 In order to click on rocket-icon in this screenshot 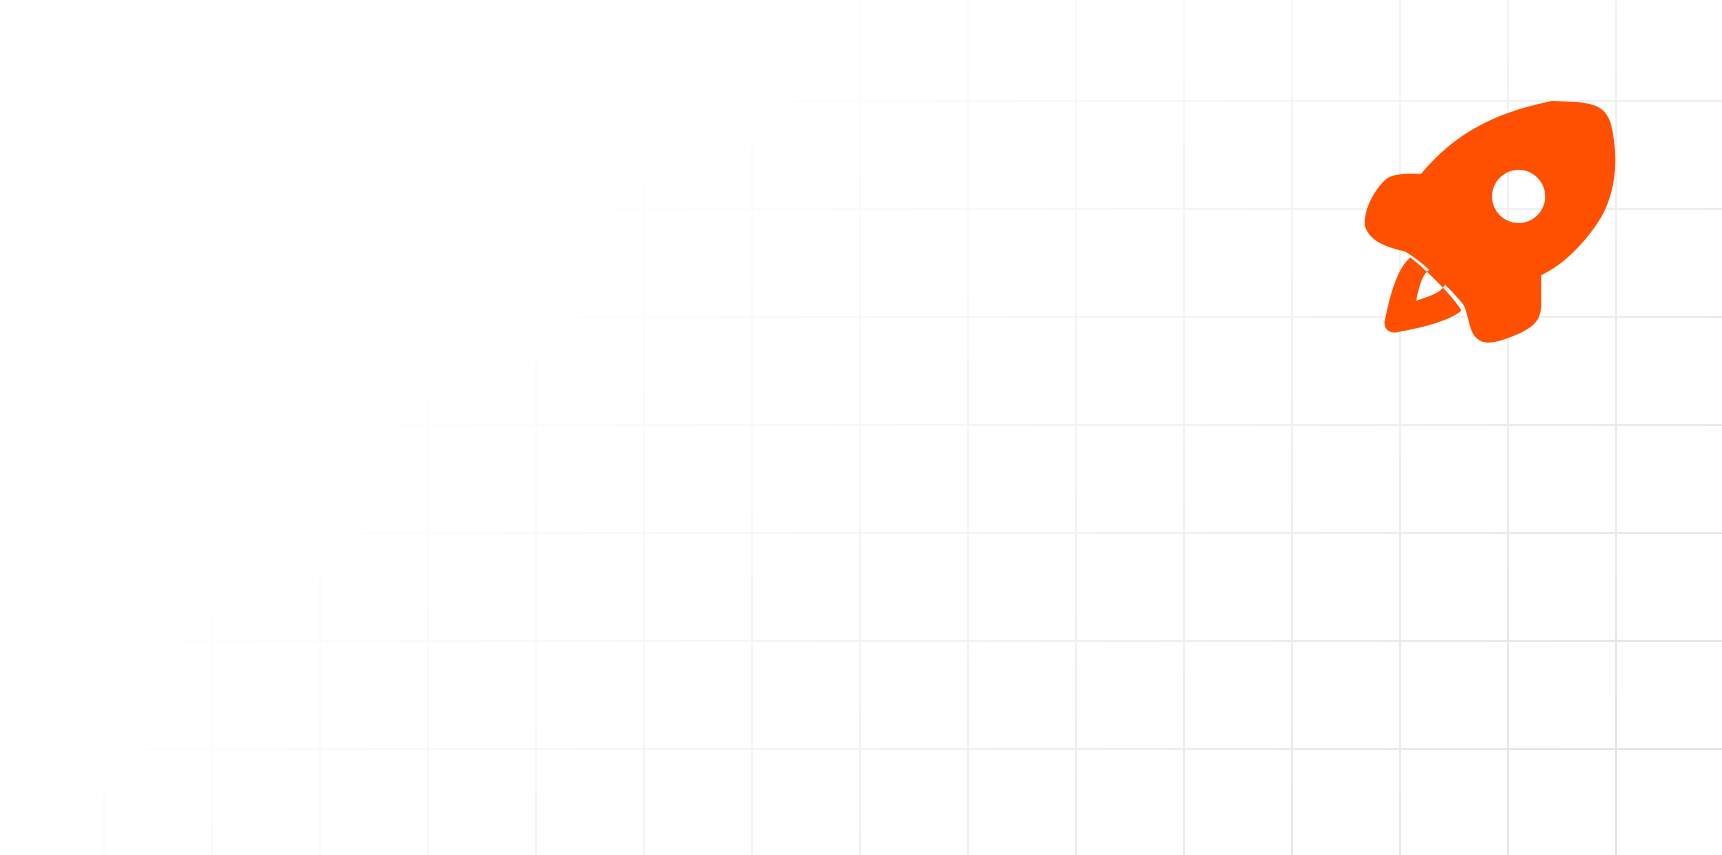, I will do `click(1490, 221)`.